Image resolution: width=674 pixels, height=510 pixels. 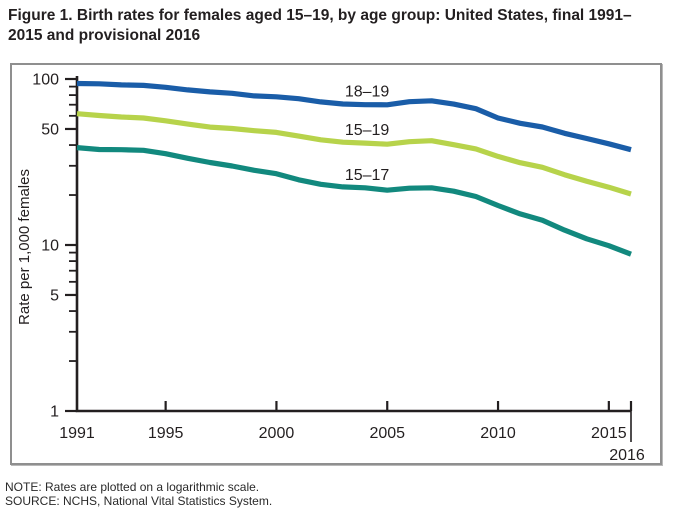 What do you see at coordinates (367, 130) in the screenshot?
I see `series-label-15-19: 15–19` at bounding box center [367, 130].